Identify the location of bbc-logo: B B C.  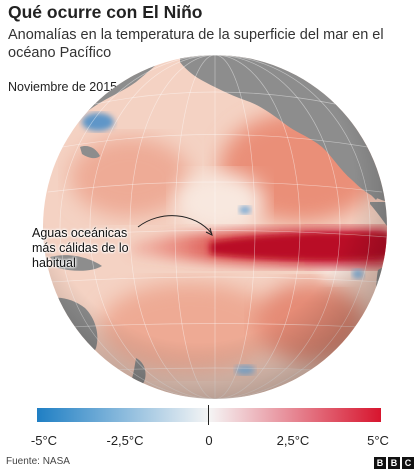
(394, 463).